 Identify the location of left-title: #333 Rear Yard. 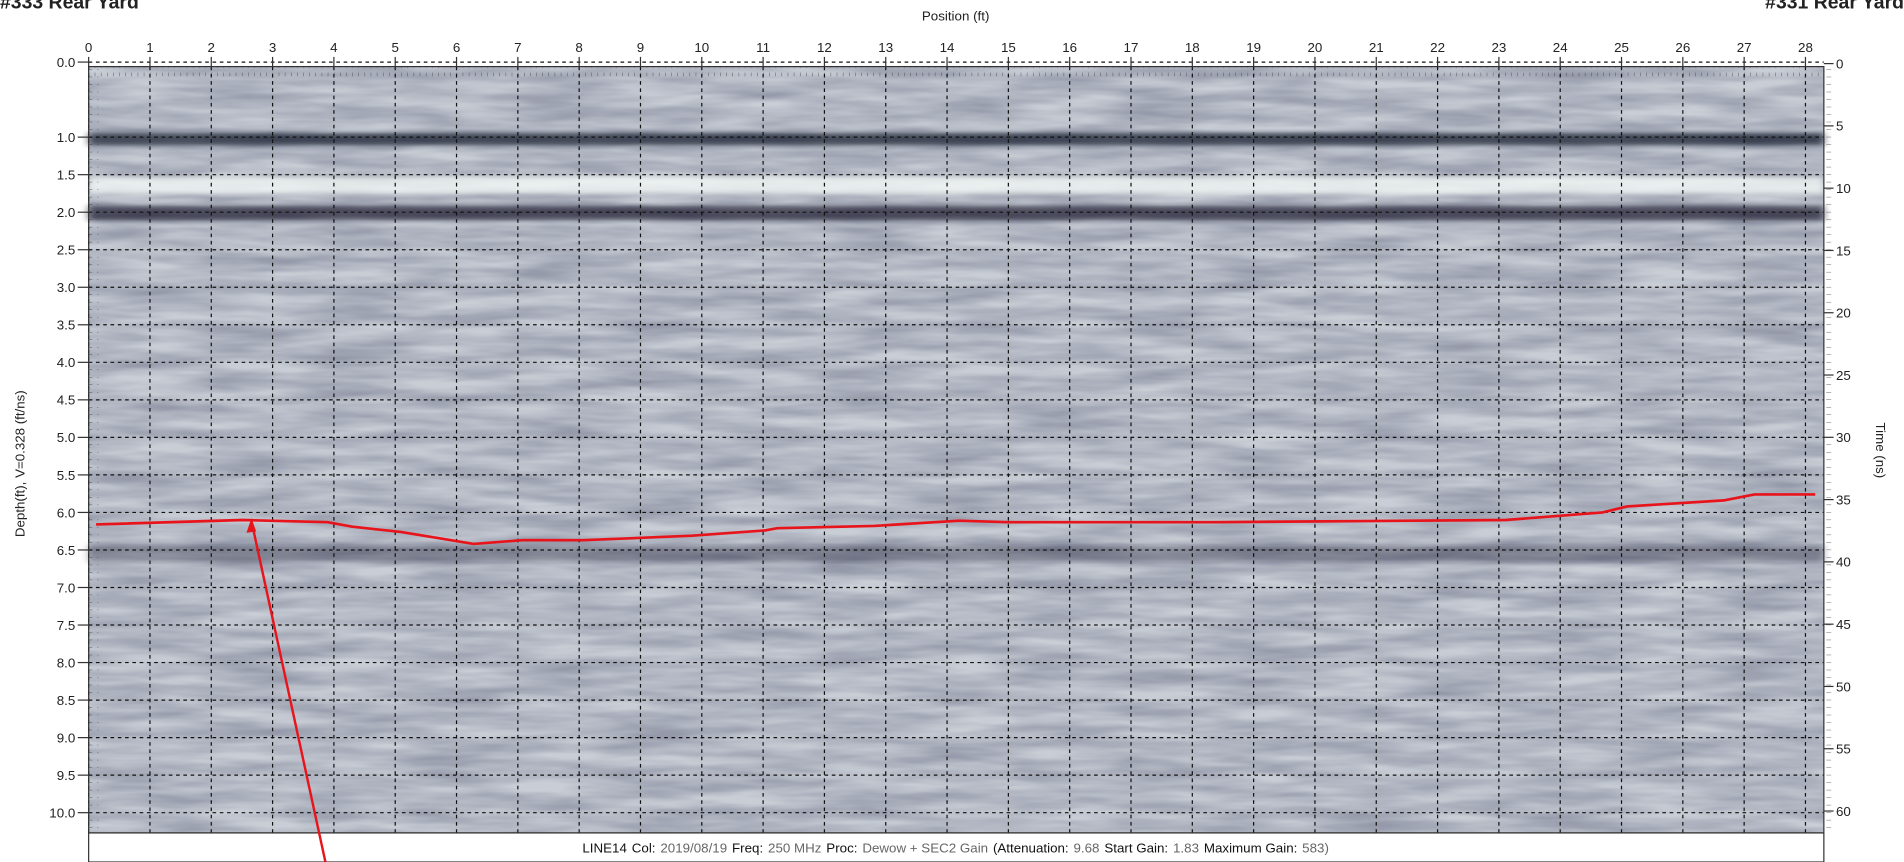
(69, 6).